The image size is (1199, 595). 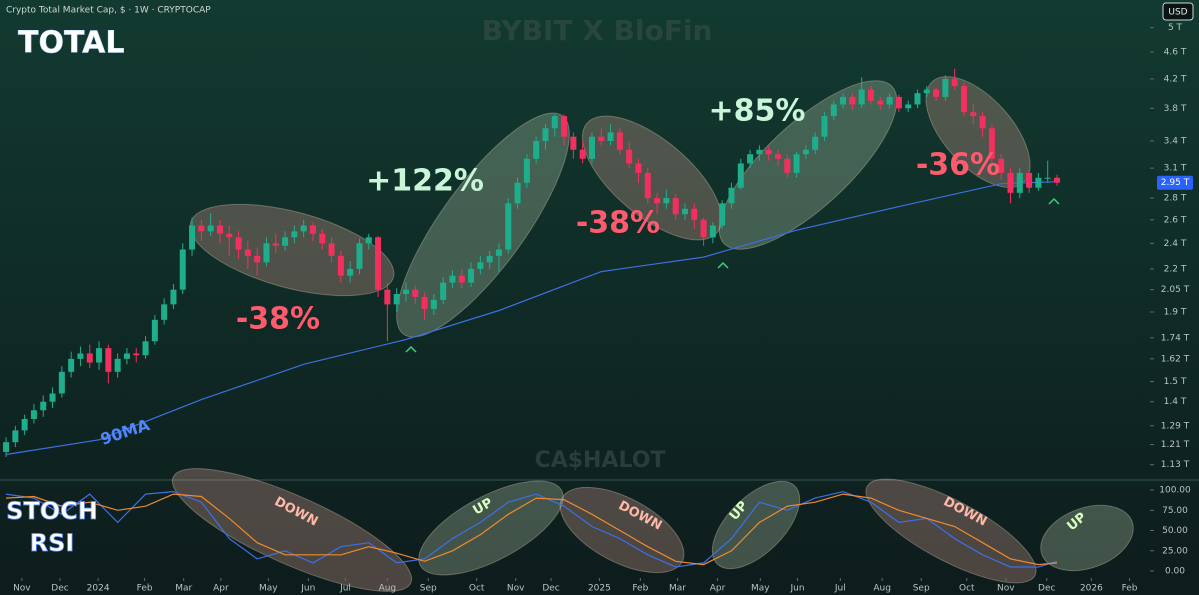 I want to click on pane-title: STOCH, so click(x=52, y=511).